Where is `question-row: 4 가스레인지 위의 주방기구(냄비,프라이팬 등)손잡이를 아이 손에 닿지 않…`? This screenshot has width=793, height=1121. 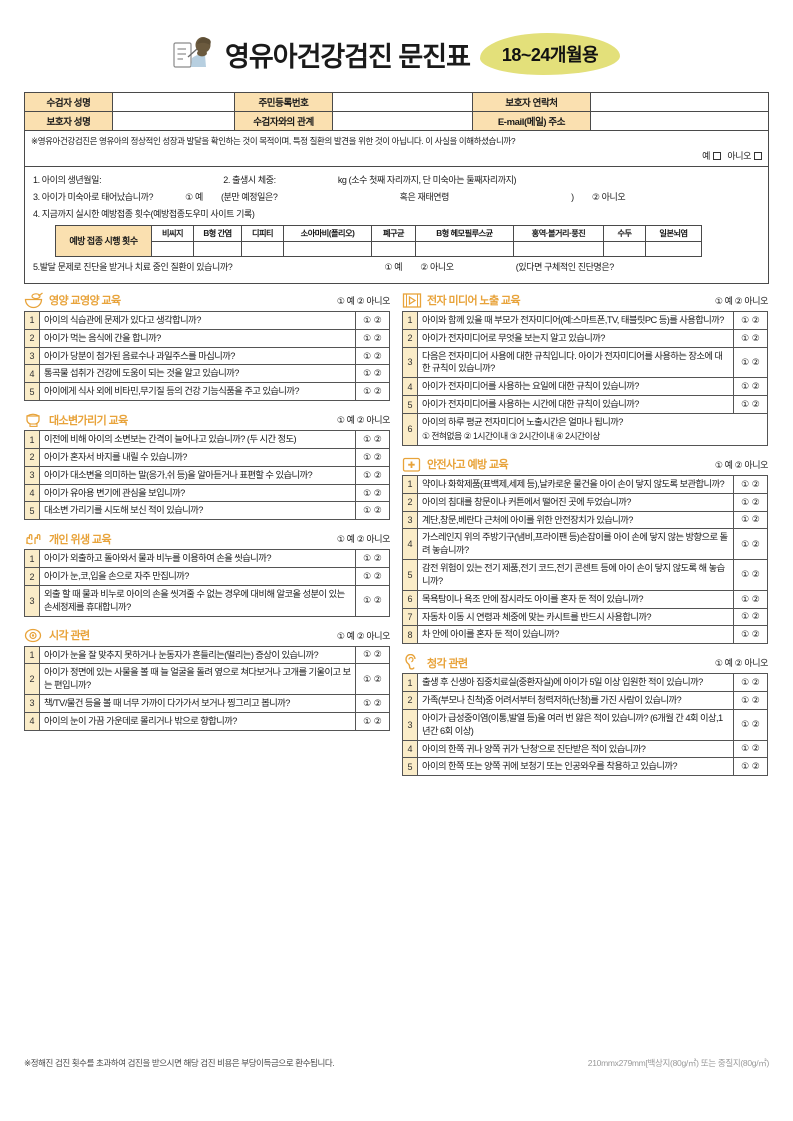
question-row: 4 가스레인지 위의 주방기구(냄비,프라이팬 등)손잡이를 아이 손에 닿지 않… is located at coordinates (585, 544).